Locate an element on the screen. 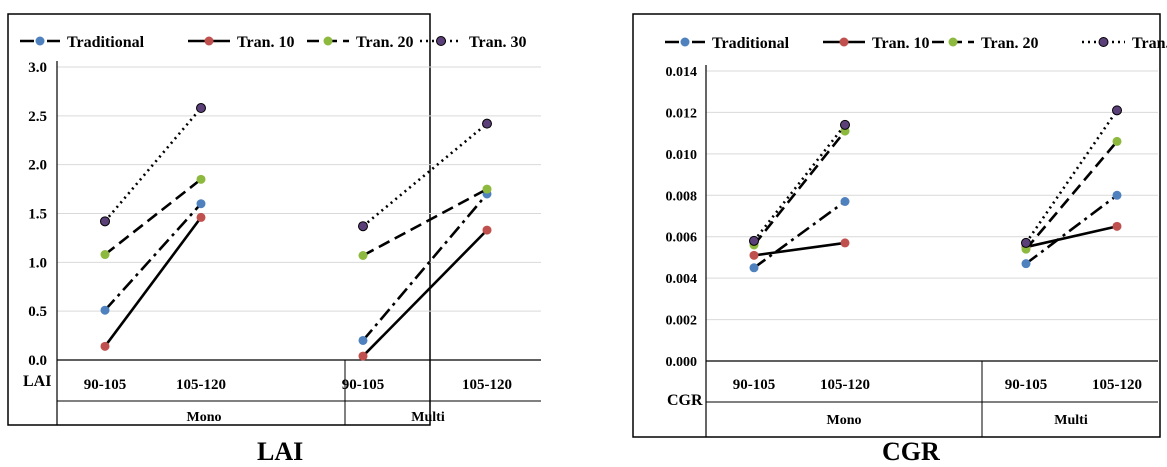 Image resolution: width=1167 pixels, height=467 pixels. y-tick-label: 0.014 is located at coordinates (682, 72).